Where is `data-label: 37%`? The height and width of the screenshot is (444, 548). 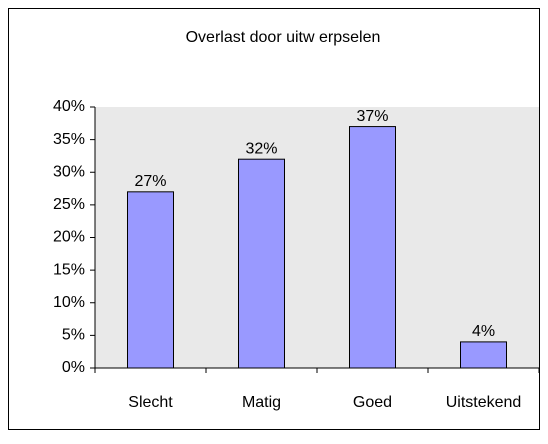 data-label: 37% is located at coordinates (372, 116).